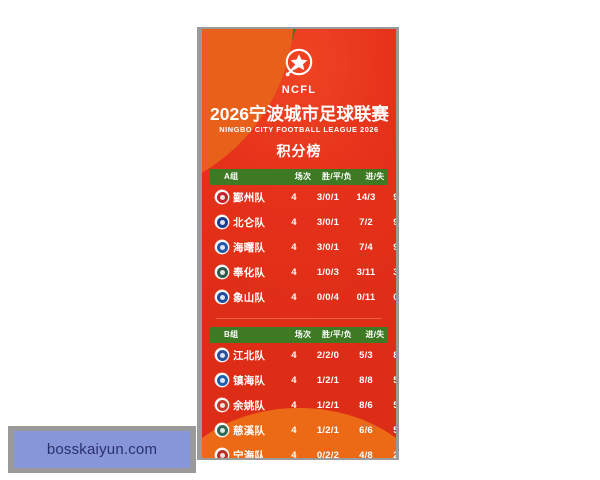 The width and height of the screenshot is (600, 480). I want to click on group-b-label: B组, so click(231, 335).